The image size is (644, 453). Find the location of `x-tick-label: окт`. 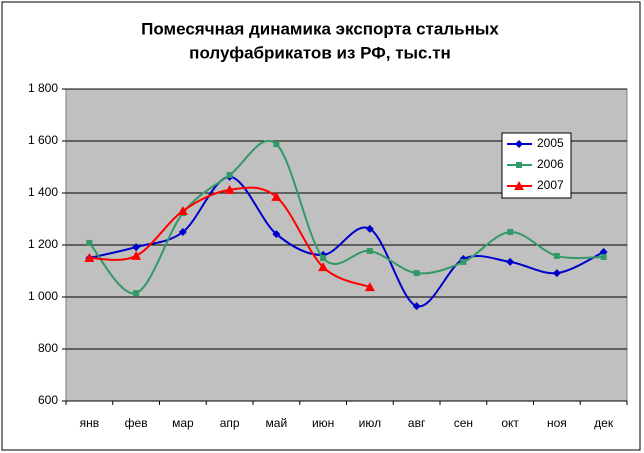

x-tick-label: окт is located at coordinates (510, 423).